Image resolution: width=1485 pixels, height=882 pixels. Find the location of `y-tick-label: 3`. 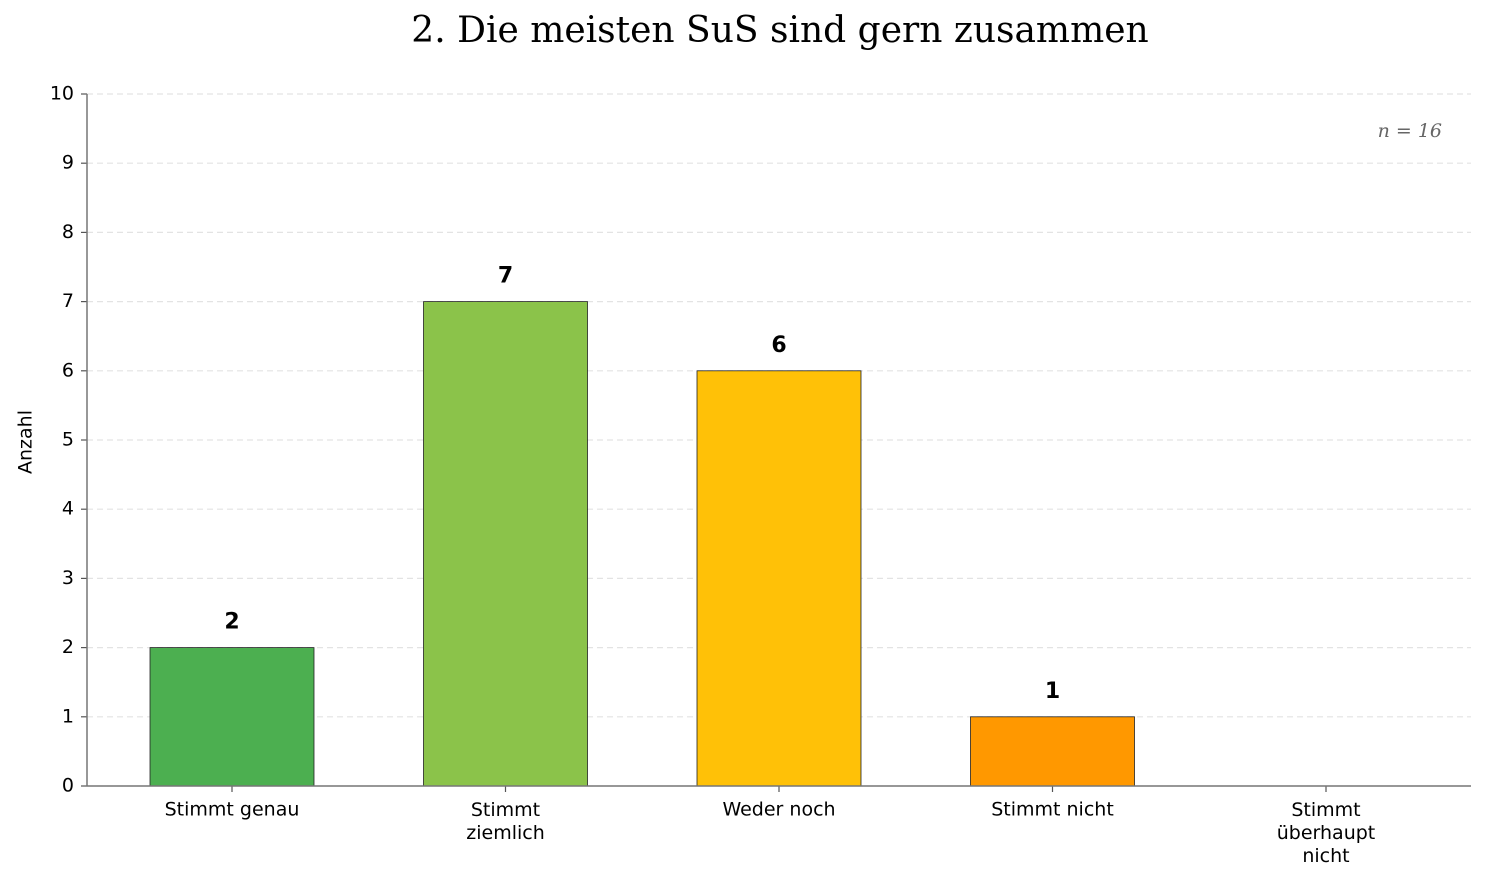

y-tick-label: 3 is located at coordinates (68, 578).